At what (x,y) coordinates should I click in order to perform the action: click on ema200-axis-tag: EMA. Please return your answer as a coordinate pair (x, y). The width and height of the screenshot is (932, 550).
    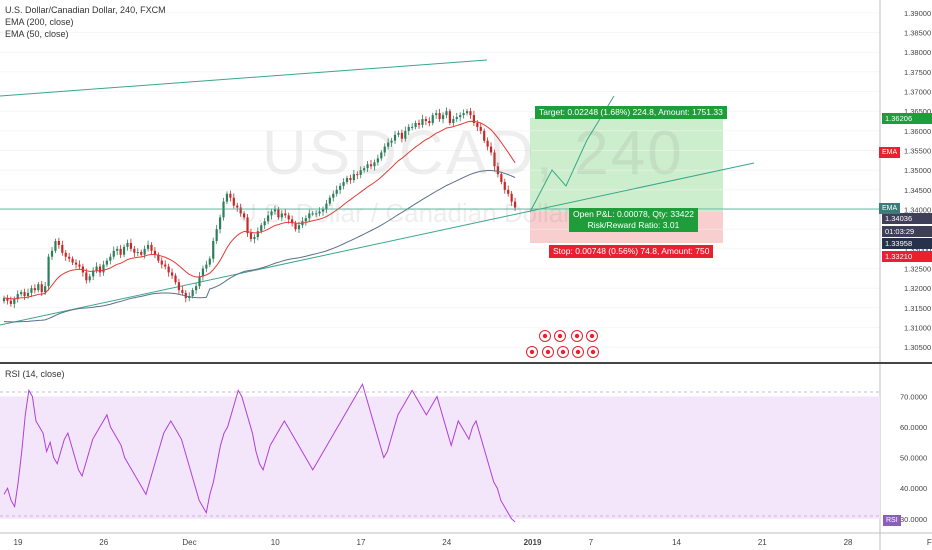
    Looking at the image, I should click on (890, 208).